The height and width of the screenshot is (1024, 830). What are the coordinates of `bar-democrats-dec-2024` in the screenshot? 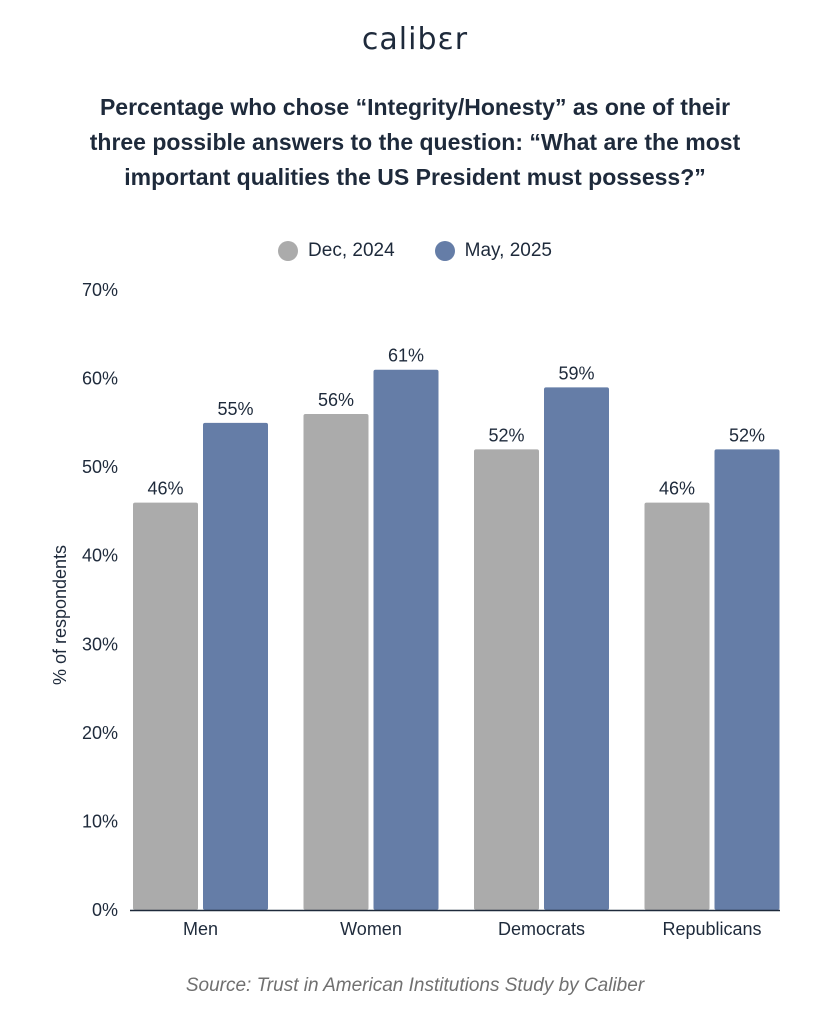 It's located at (506, 679).